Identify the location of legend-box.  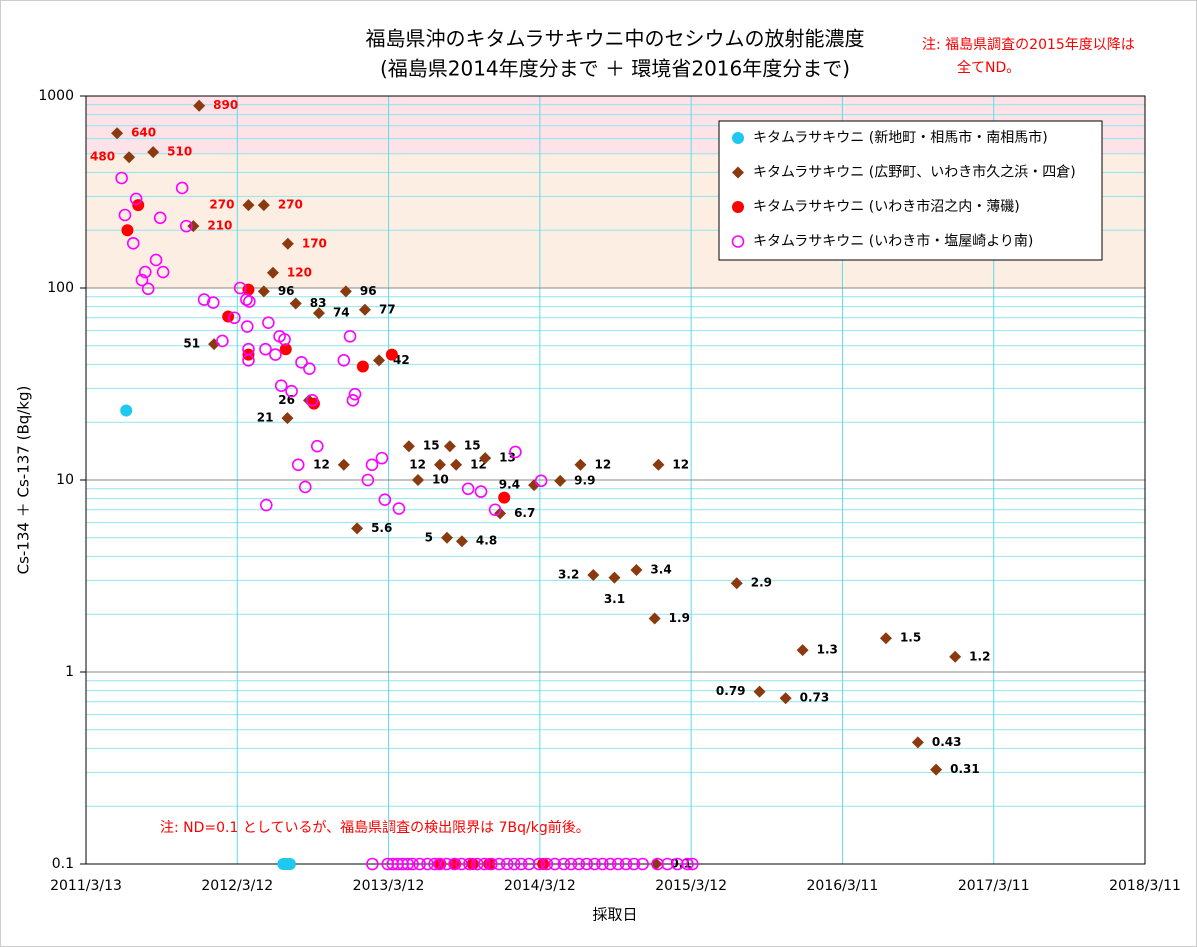
(910, 190).